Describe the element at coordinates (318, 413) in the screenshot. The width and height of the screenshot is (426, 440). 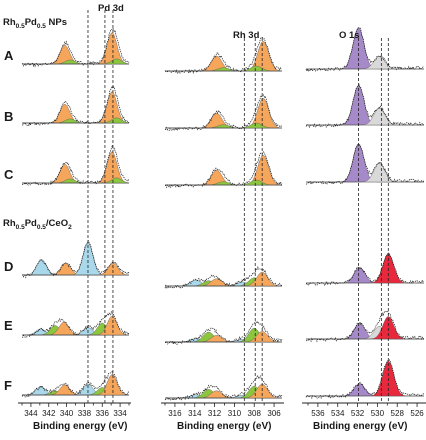
I see `x-tick-label: 536` at that location.